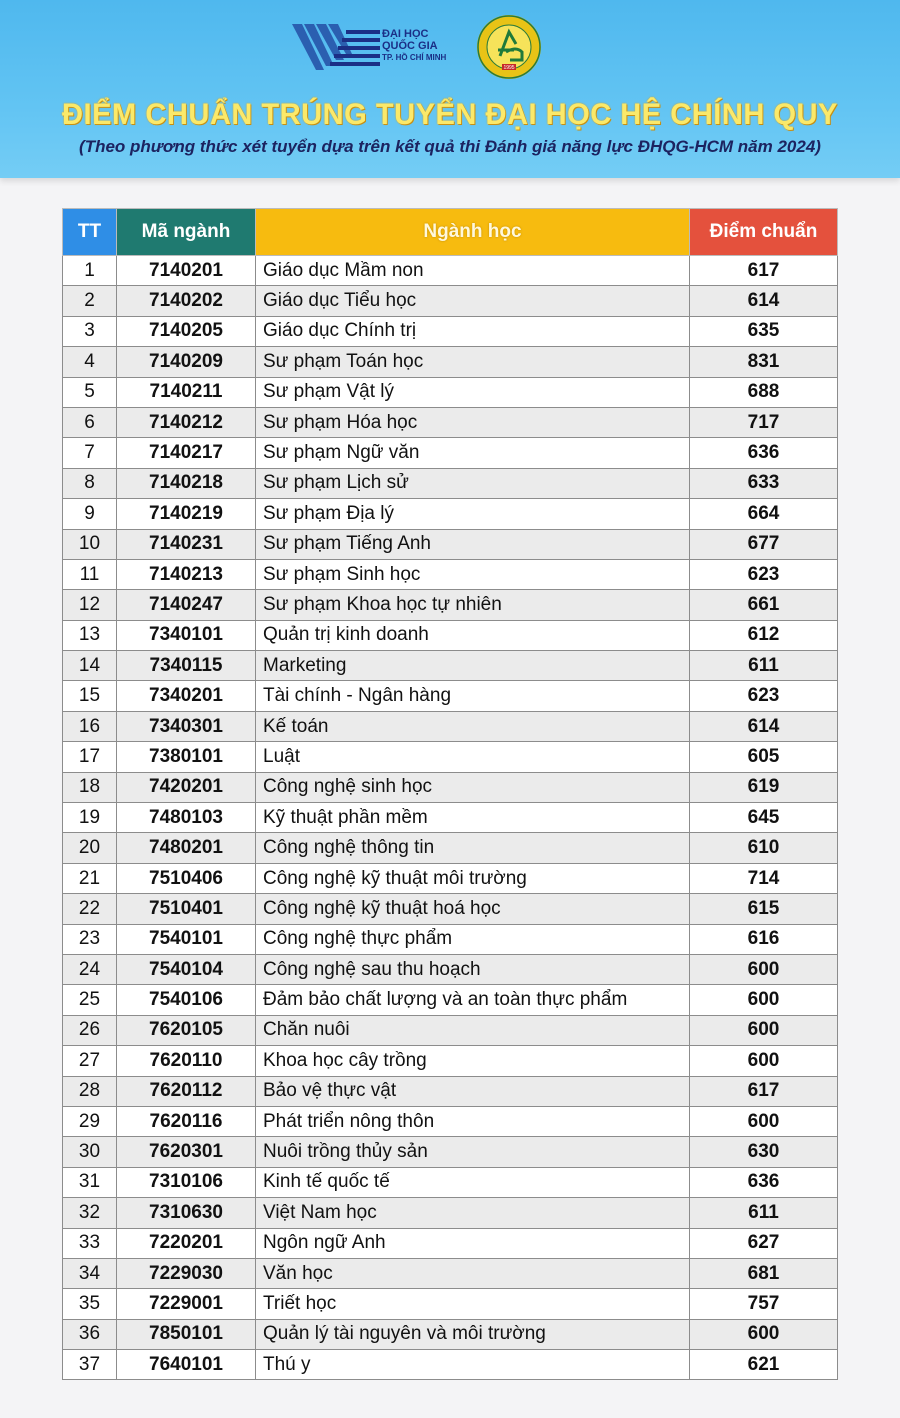 The height and width of the screenshot is (1418, 900). What do you see at coordinates (472, 1061) in the screenshot?
I see `major-name: Khoa học cây trồng` at bounding box center [472, 1061].